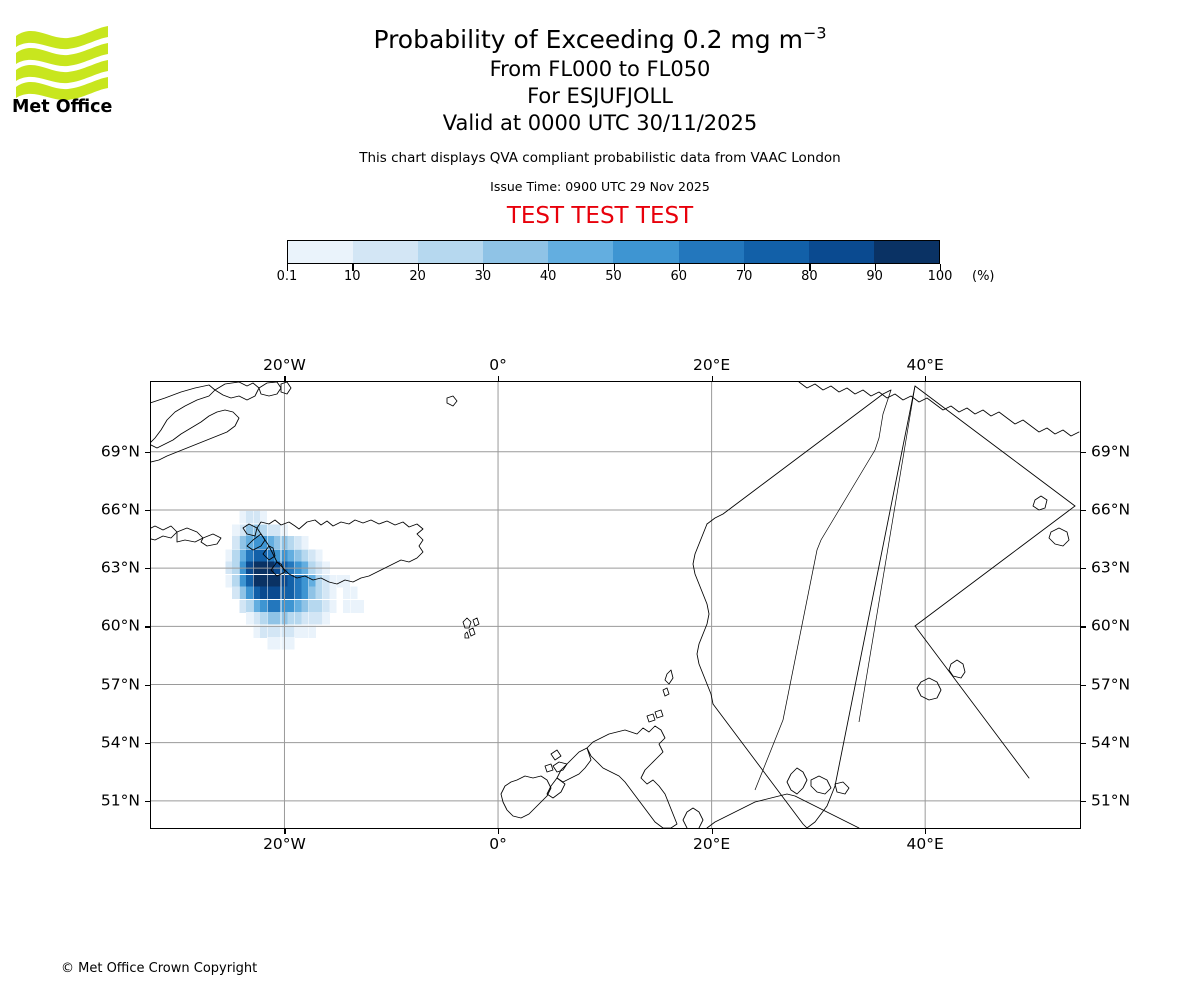 This screenshot has height=1000, width=1200. Describe the element at coordinates (62, 63) in the screenshot. I see `logo-waves-icon` at that location.